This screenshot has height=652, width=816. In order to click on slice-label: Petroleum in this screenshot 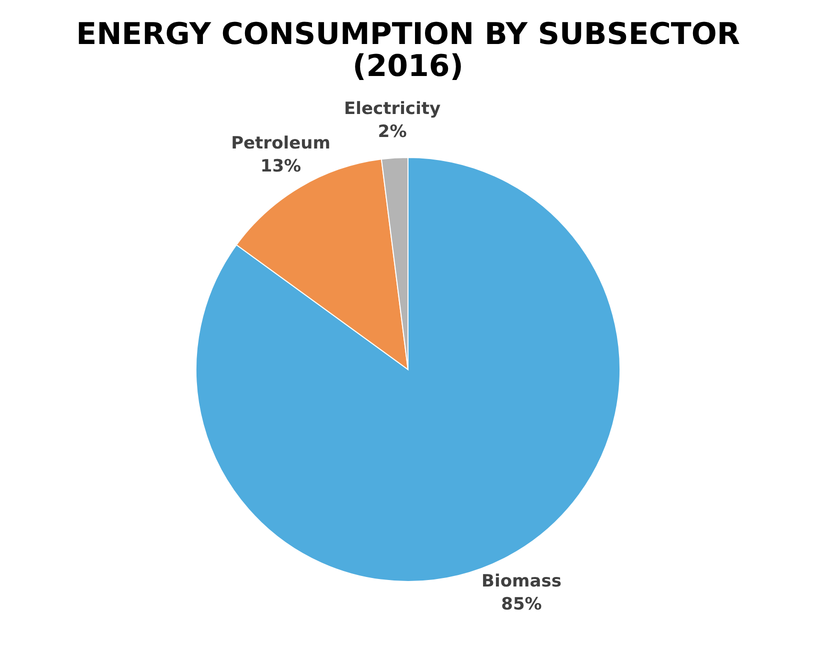, I will do `click(280, 143)`.